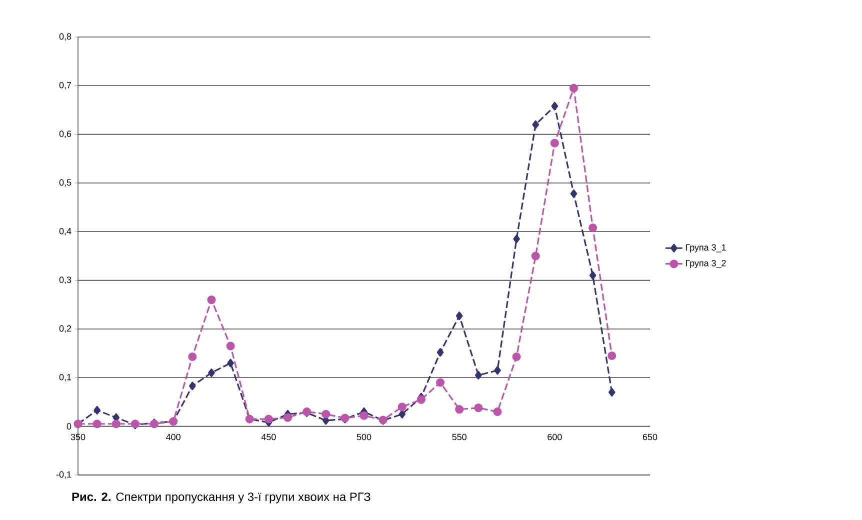  What do you see at coordinates (459, 437) in the screenshot?
I see `x-tick-label: 550` at bounding box center [459, 437].